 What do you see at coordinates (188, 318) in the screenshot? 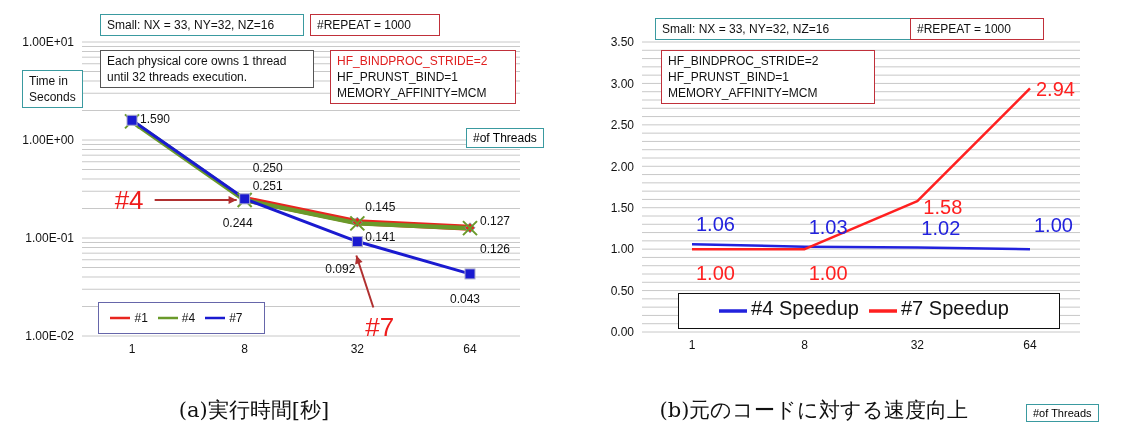
I see `legend-label: #4` at bounding box center [188, 318].